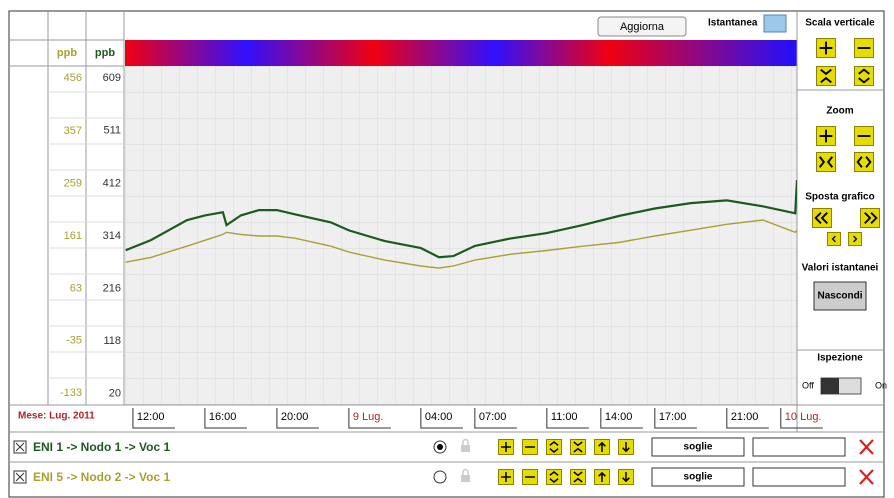 This screenshot has height=498, width=894. I want to click on x-tick-label: 07:00, so click(493, 417).